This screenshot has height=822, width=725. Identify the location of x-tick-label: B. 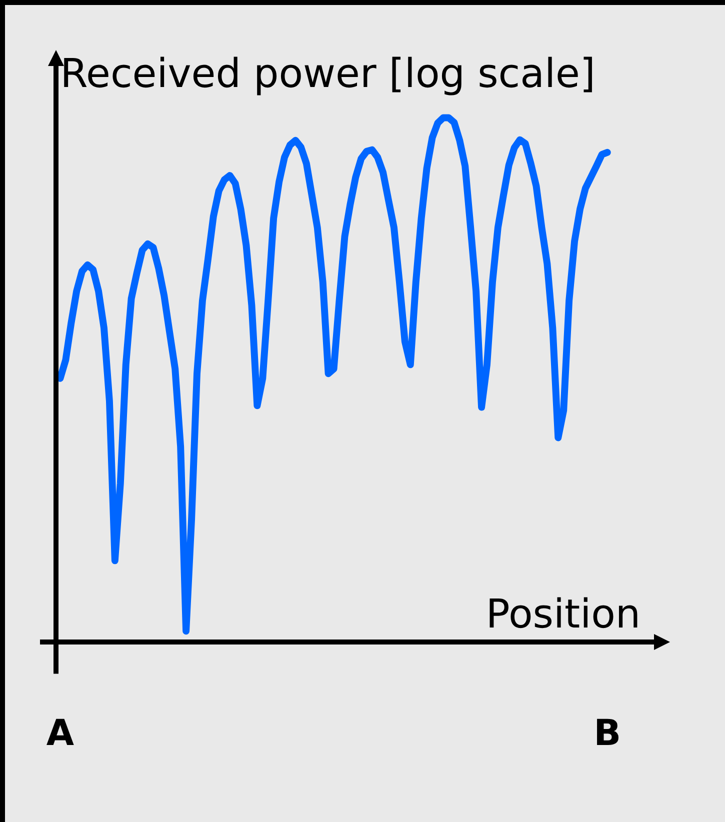
(607, 733).